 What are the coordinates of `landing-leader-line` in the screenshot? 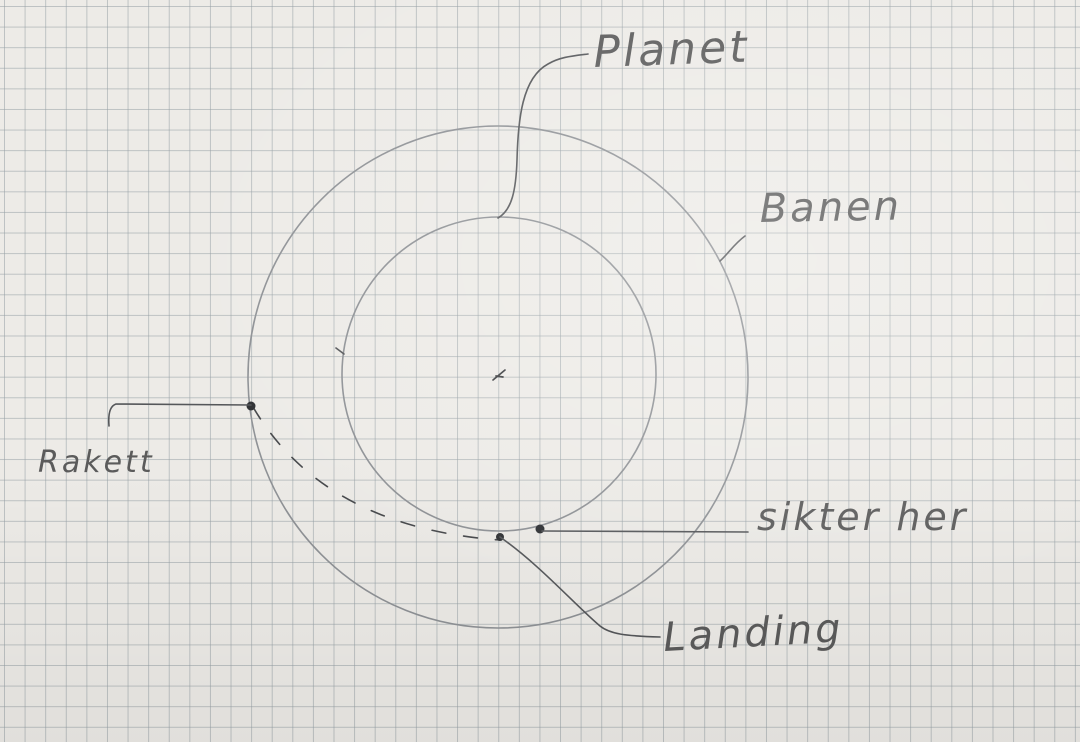 It's located at (580, 587).